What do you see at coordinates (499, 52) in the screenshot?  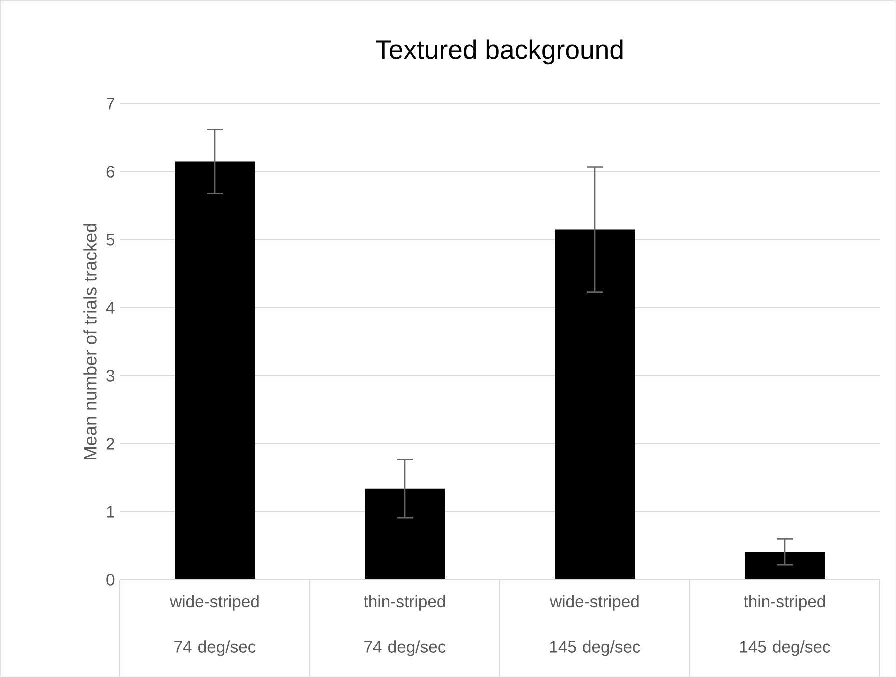 I see `chart-title: Textured background` at bounding box center [499, 52].